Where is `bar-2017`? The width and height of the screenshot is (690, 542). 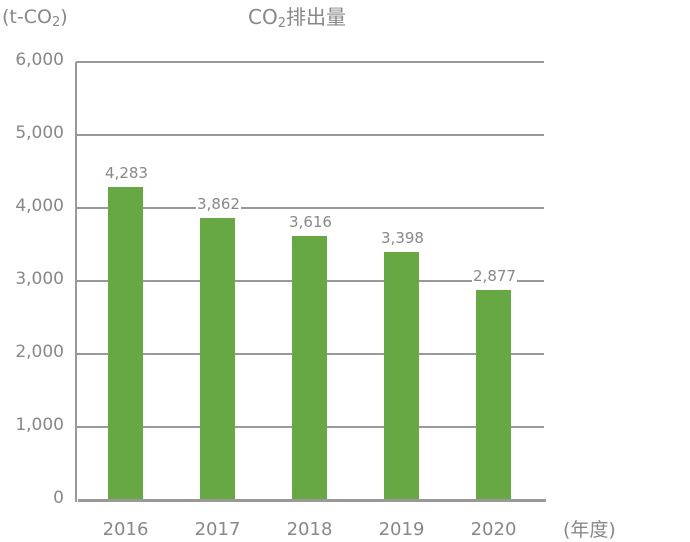
bar-2017 is located at coordinates (217, 359).